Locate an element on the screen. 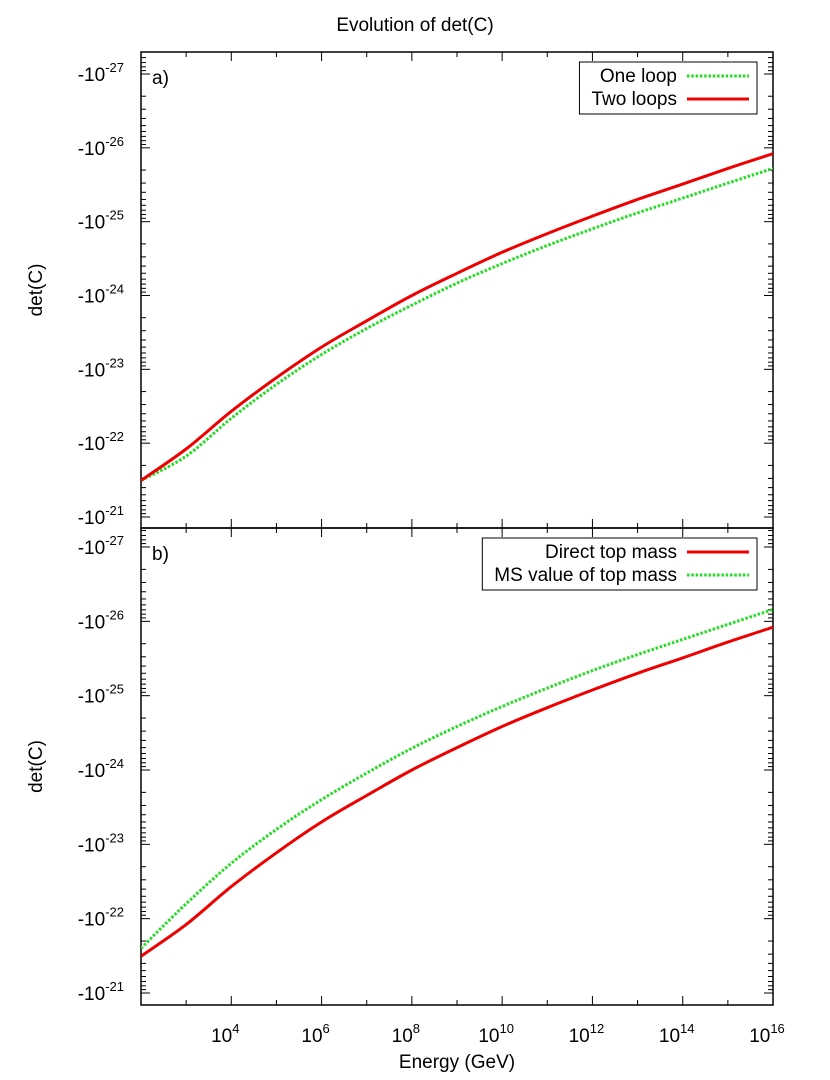 The height and width of the screenshot is (1080, 830). panel-label: a) is located at coordinates (160, 78).